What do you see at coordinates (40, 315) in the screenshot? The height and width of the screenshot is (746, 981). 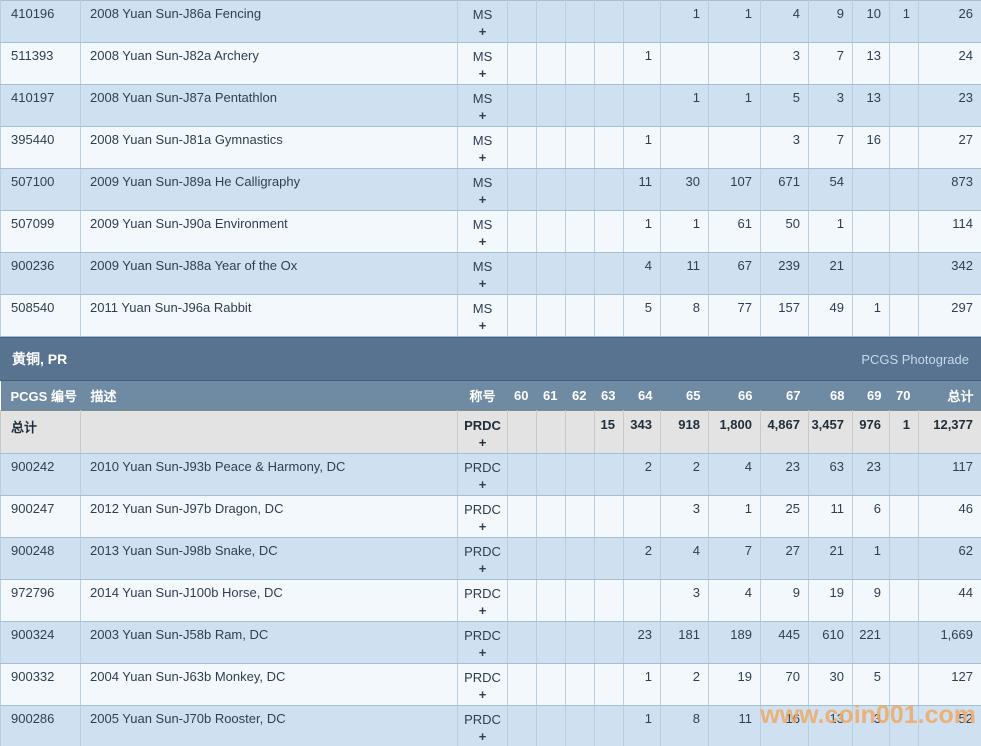 I see `pcgs-number-link: 508540` at bounding box center [40, 315].